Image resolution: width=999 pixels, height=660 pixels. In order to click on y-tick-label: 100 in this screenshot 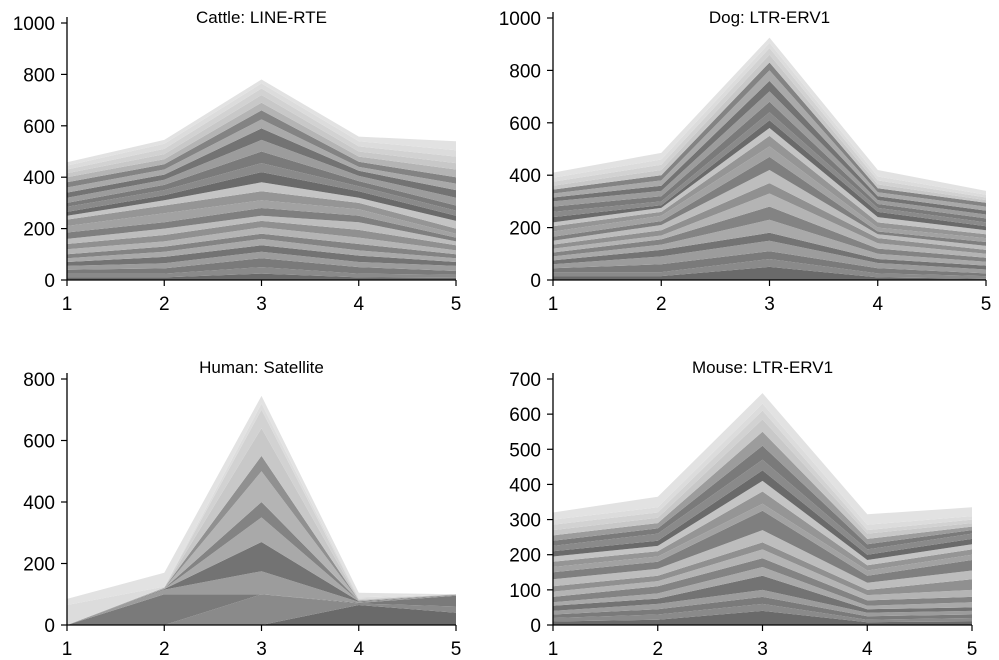, I will do `click(525, 591)`.